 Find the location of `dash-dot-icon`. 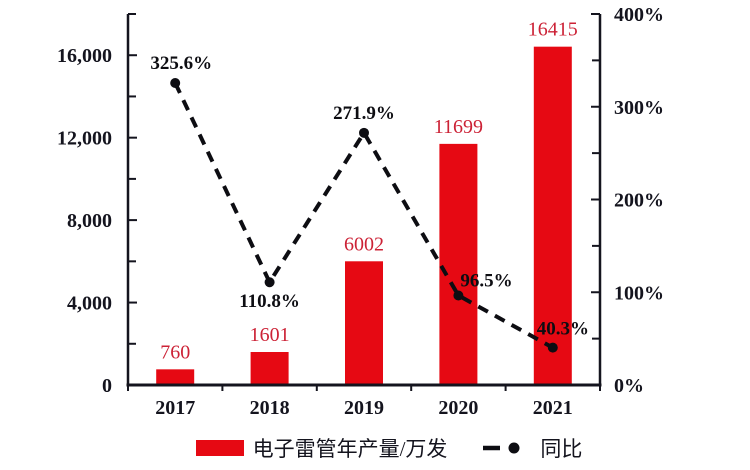

dash-dot-icon is located at coordinates (501, 448).